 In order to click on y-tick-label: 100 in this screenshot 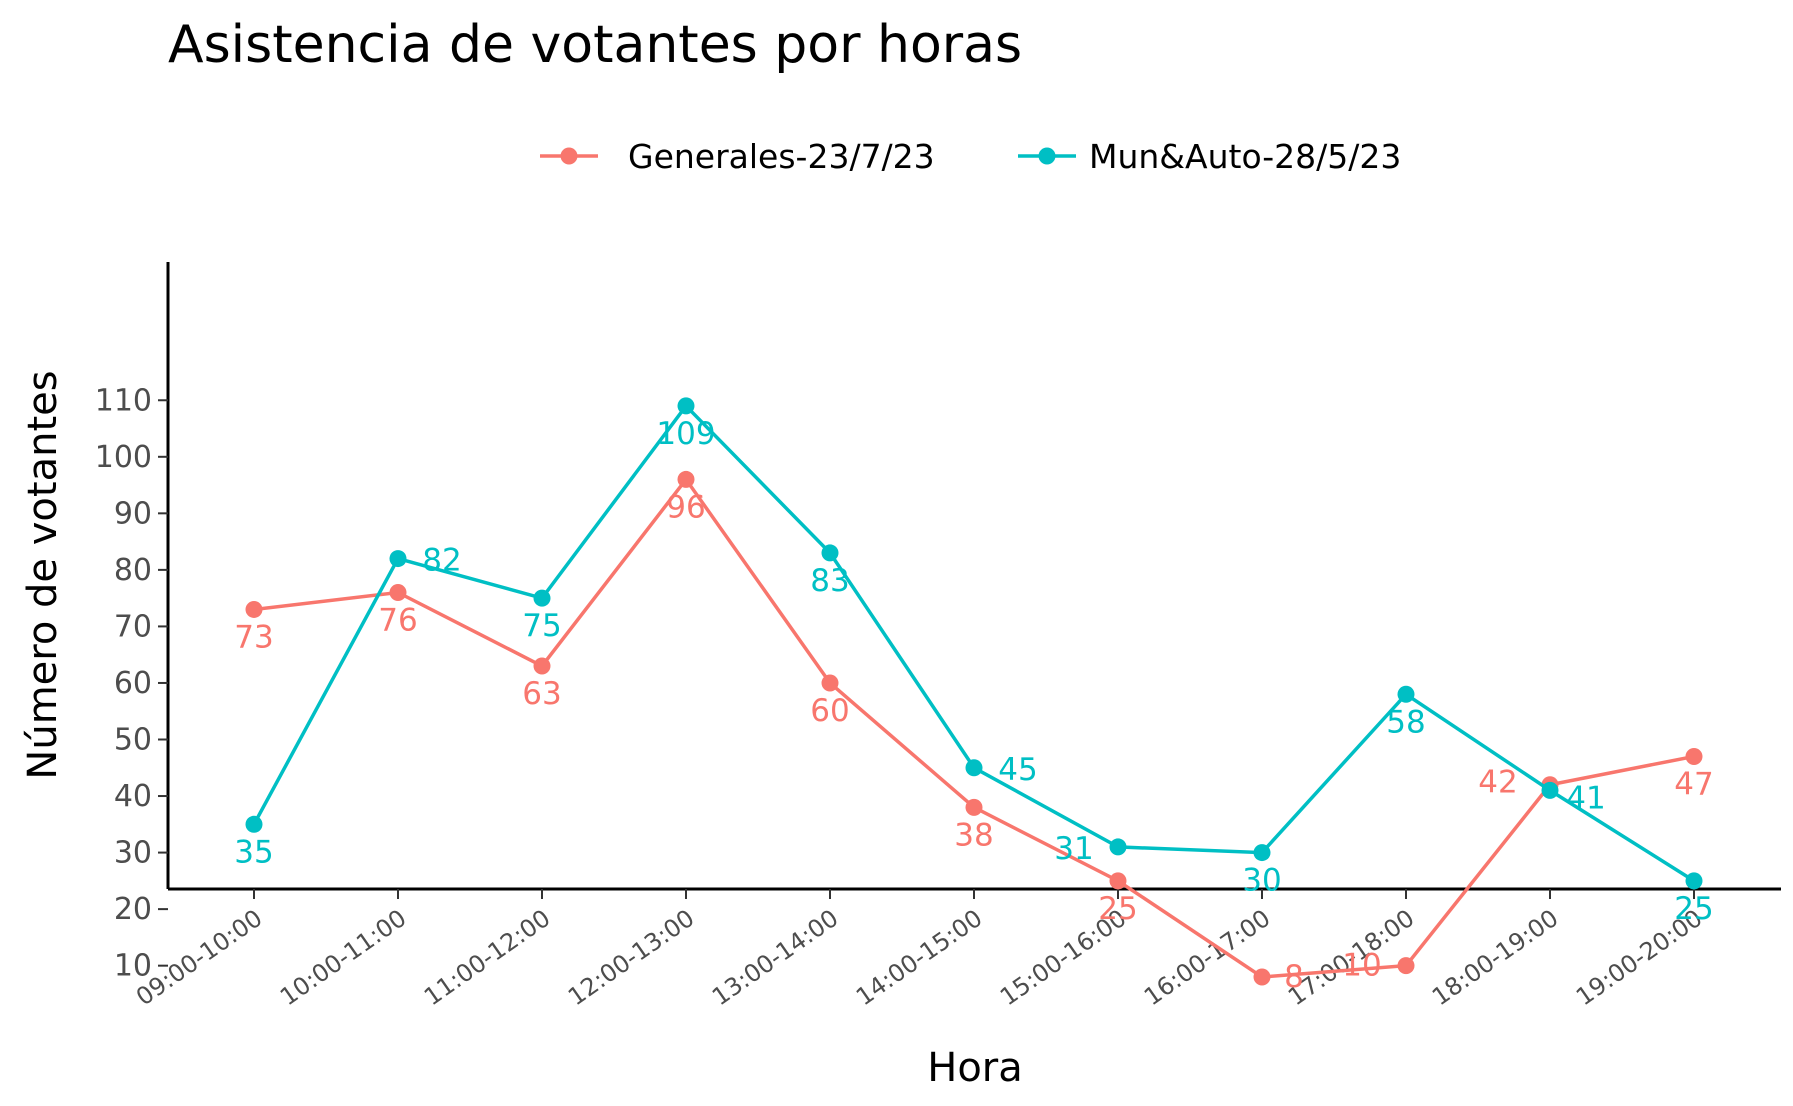, I will do `click(123, 457)`.